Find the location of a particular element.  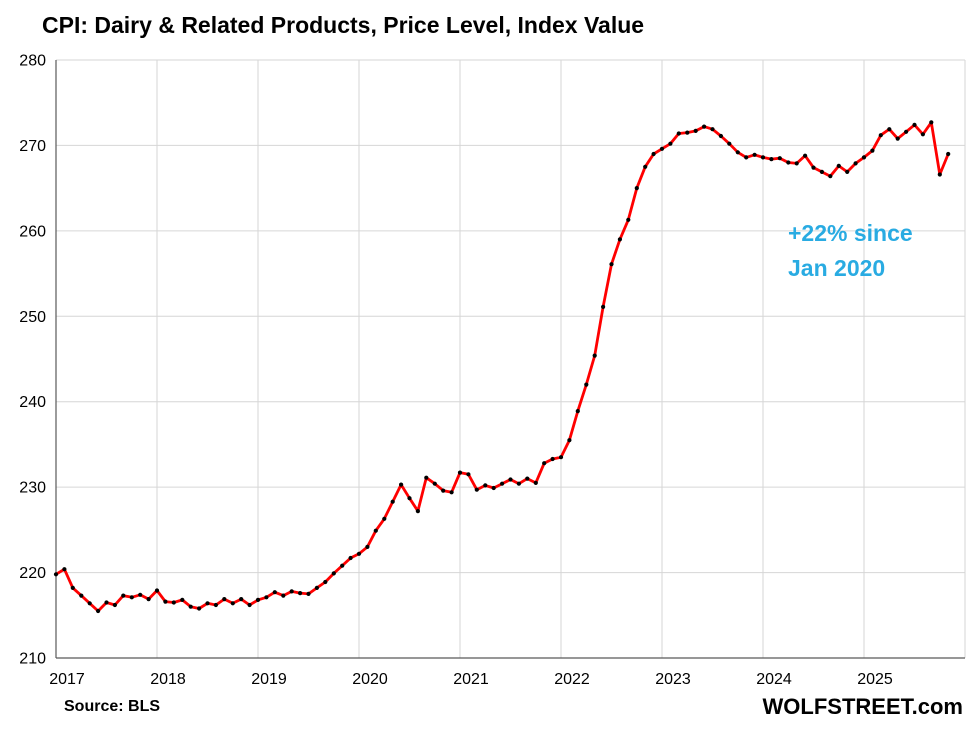

y-axis-tick-label: 250 is located at coordinates (32, 317).